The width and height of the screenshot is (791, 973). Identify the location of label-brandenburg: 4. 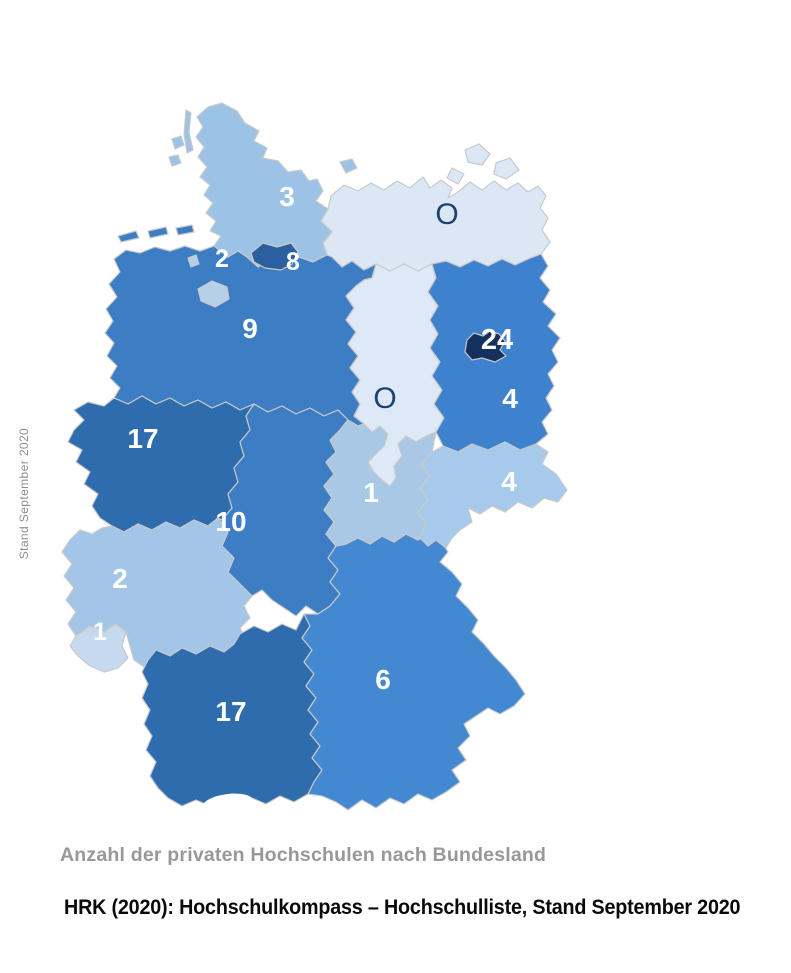
(510, 398).